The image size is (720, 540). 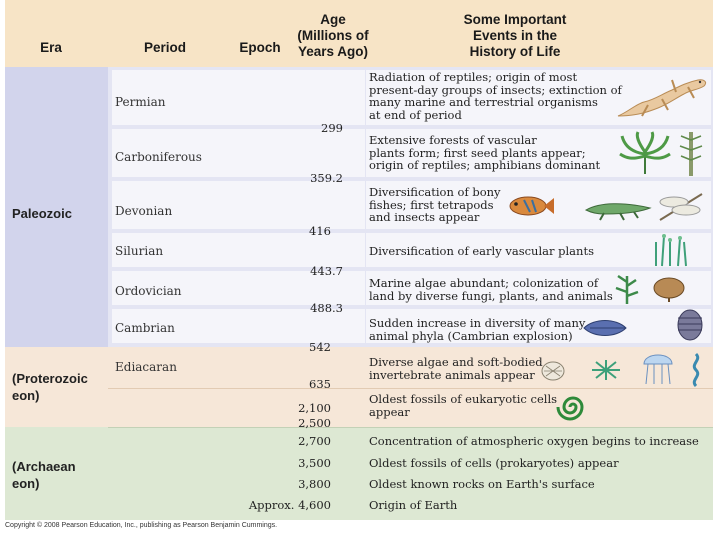 I want to click on era-paleozoic: Paleozoic, so click(x=42, y=213).